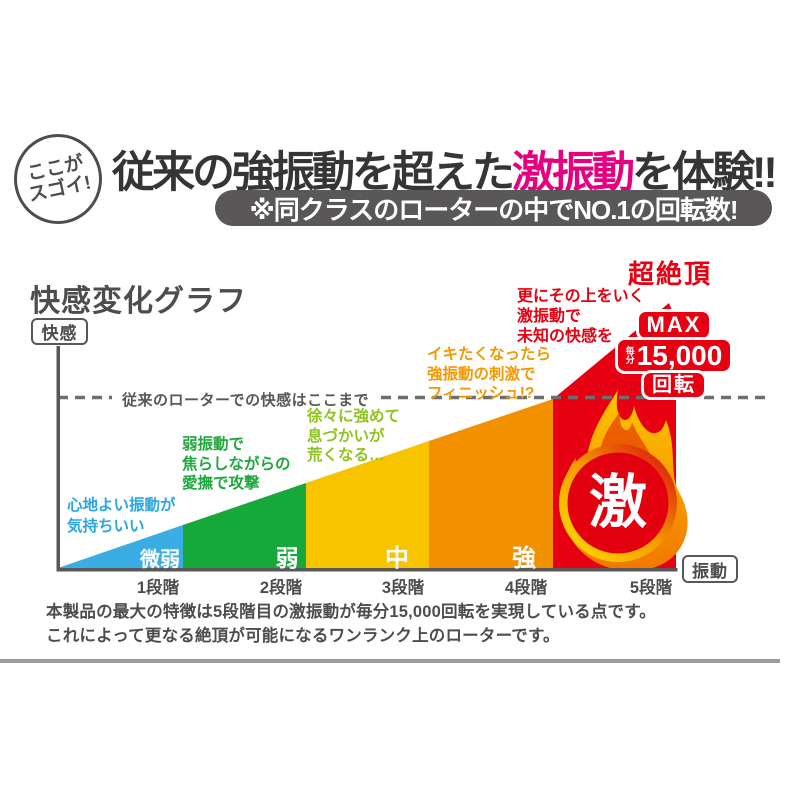  What do you see at coordinates (138, 301) in the screenshot?
I see `chart-title: 快感変化グラフ` at bounding box center [138, 301].